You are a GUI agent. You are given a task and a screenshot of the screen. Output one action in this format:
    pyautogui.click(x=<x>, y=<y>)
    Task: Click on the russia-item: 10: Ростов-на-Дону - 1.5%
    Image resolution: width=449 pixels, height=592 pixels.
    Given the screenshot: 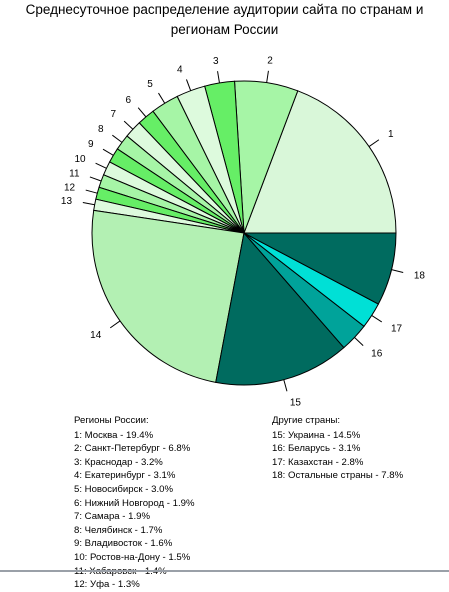 What is the action you would take?
    pyautogui.click(x=132, y=557)
    